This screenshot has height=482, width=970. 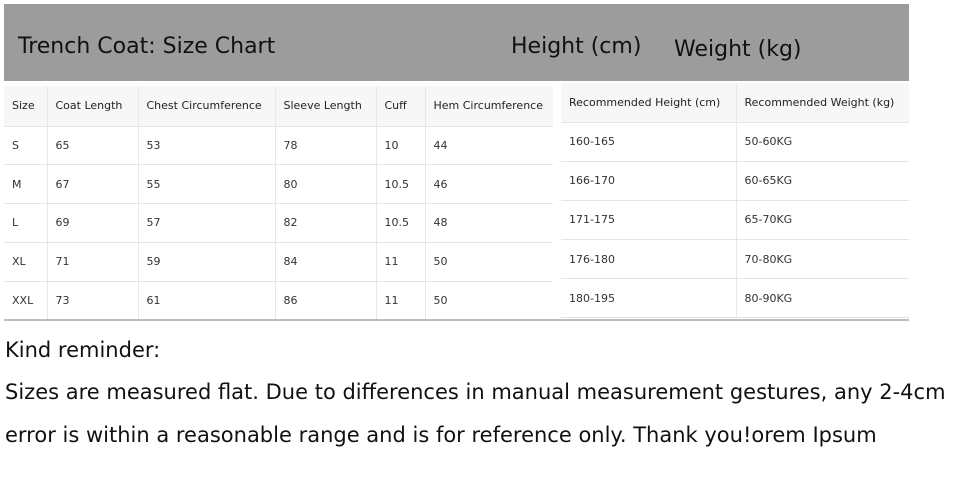 What do you see at coordinates (92, 223) in the screenshot?
I see `cell: 69` at bounding box center [92, 223].